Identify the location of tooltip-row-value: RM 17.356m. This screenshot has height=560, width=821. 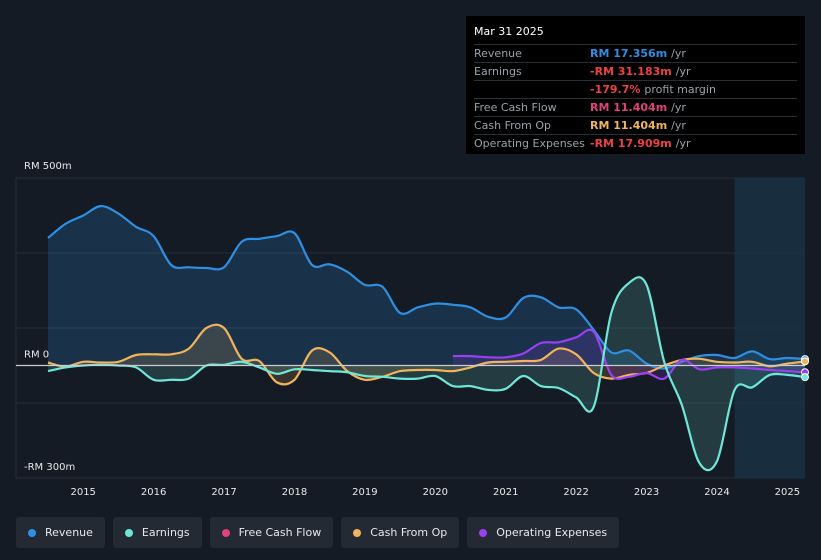
(629, 53).